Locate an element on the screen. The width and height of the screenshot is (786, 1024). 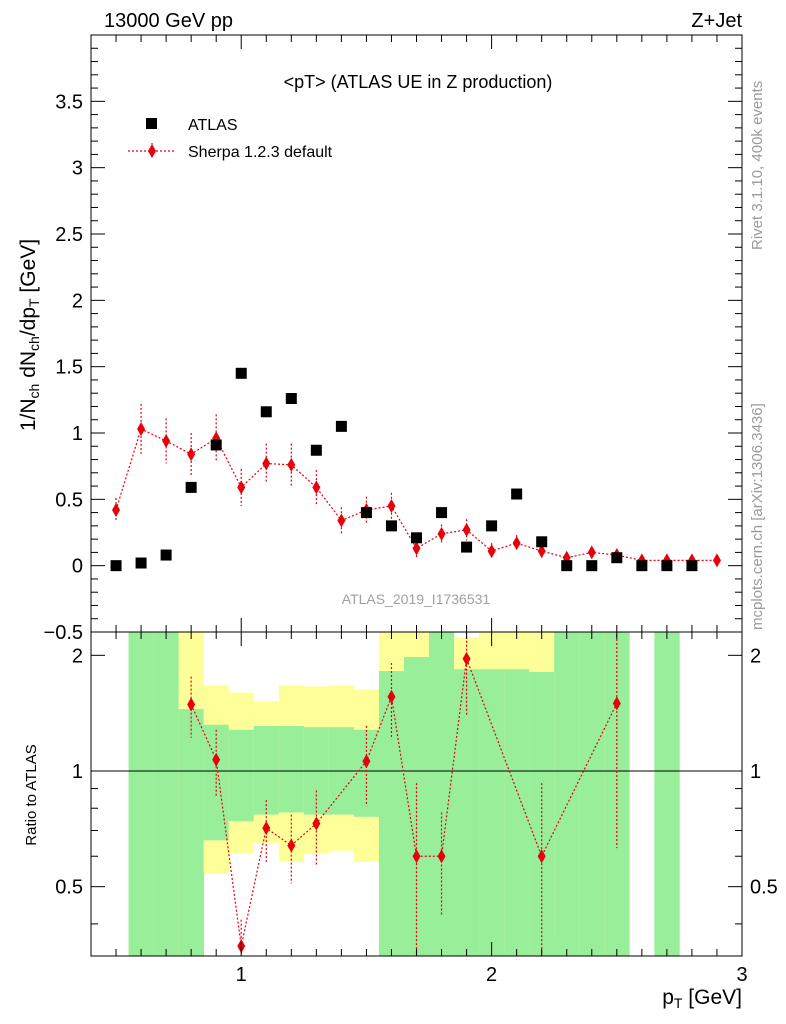
process-label: Z+Jet is located at coordinates (716, 21).